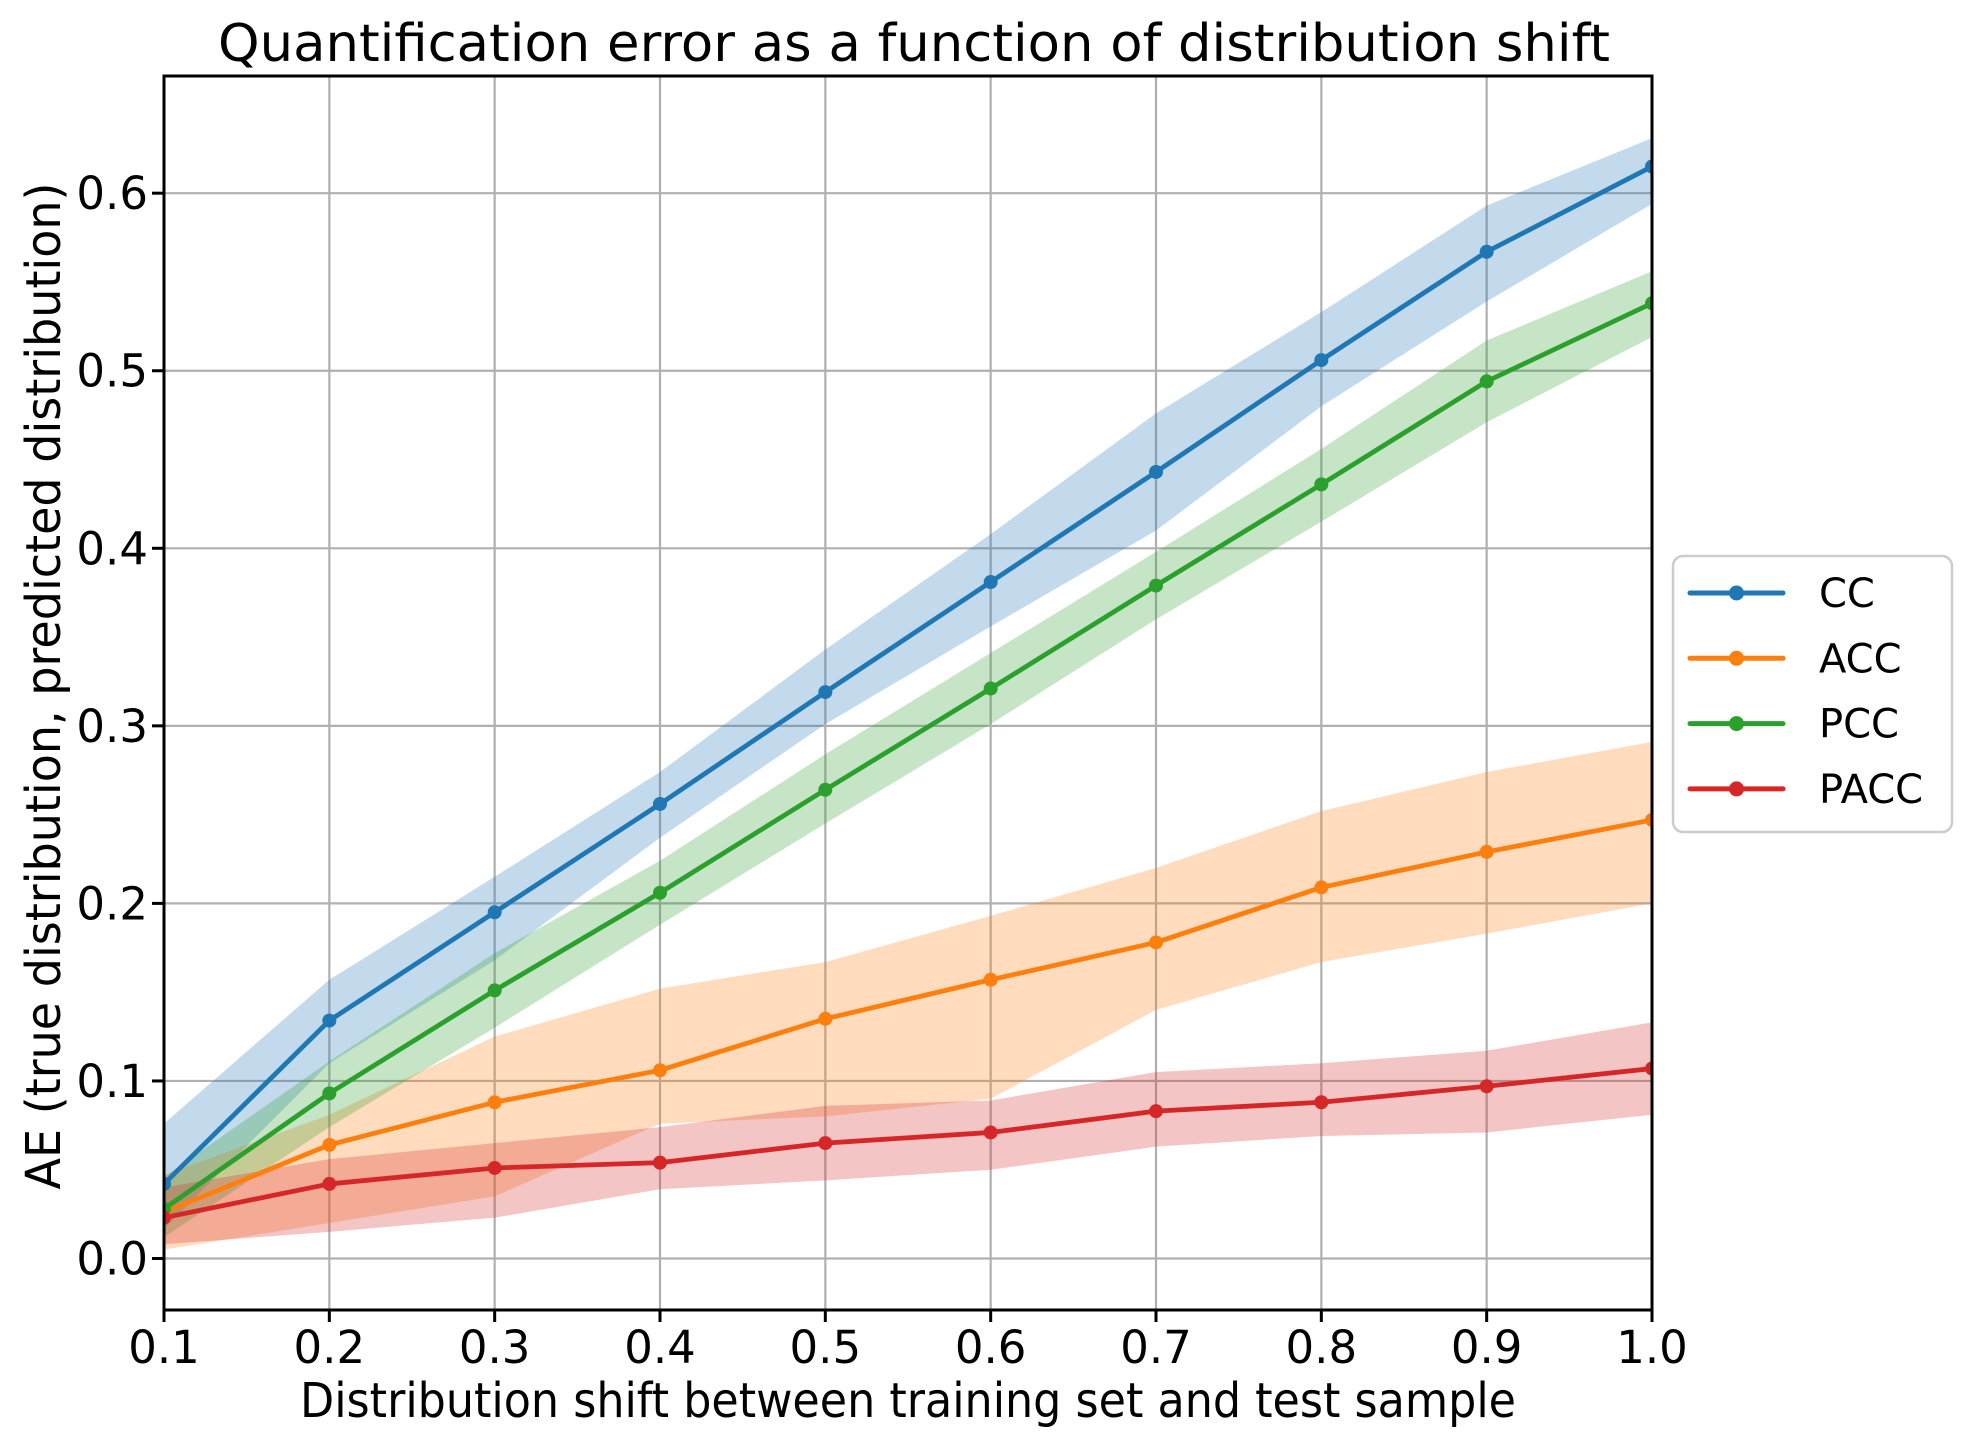 Image resolution: width=1969 pixels, height=1446 pixels. What do you see at coordinates (908, 1347) in the screenshot?
I see `x-tick-labels: 0.1 0.2 0.3 0.4 0.5 0.6 0.7 0.8 0.9 1.0` at bounding box center [908, 1347].